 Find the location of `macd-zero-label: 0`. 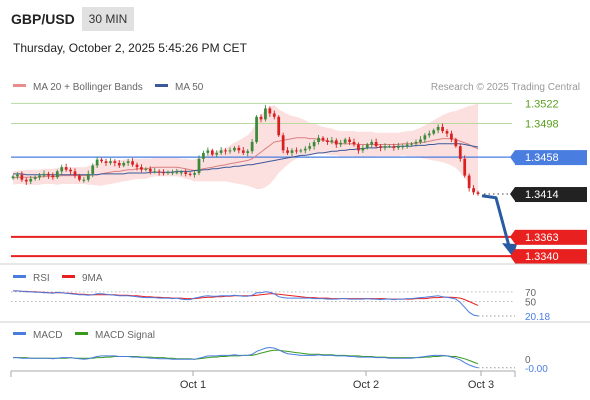

macd-zero-label: 0 is located at coordinates (528, 360).